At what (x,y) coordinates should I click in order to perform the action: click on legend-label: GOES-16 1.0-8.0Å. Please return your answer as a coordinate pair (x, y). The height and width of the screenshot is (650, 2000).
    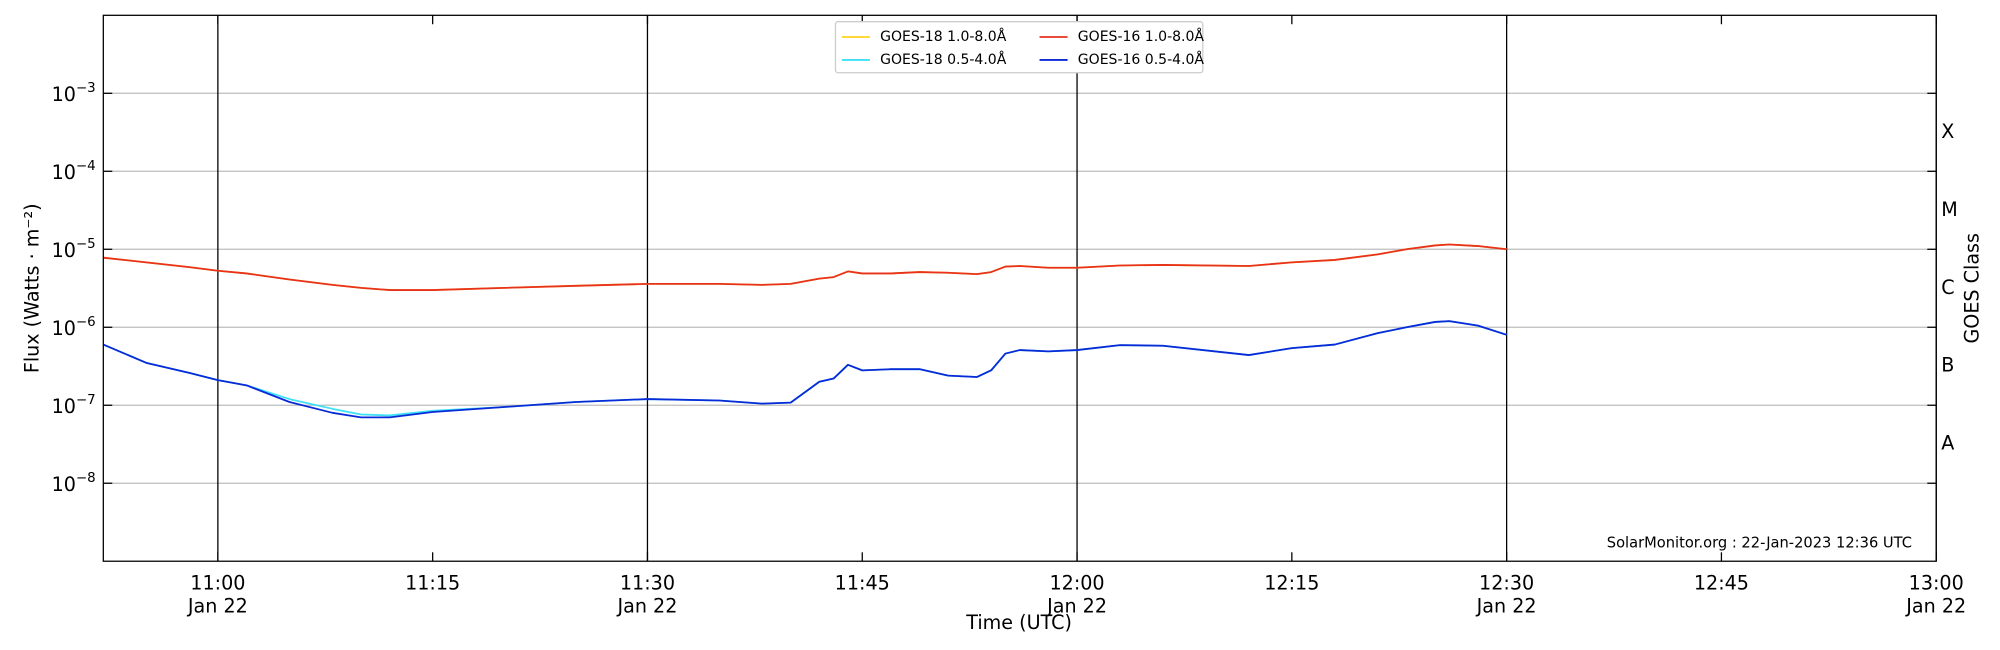
    Looking at the image, I should click on (1141, 36).